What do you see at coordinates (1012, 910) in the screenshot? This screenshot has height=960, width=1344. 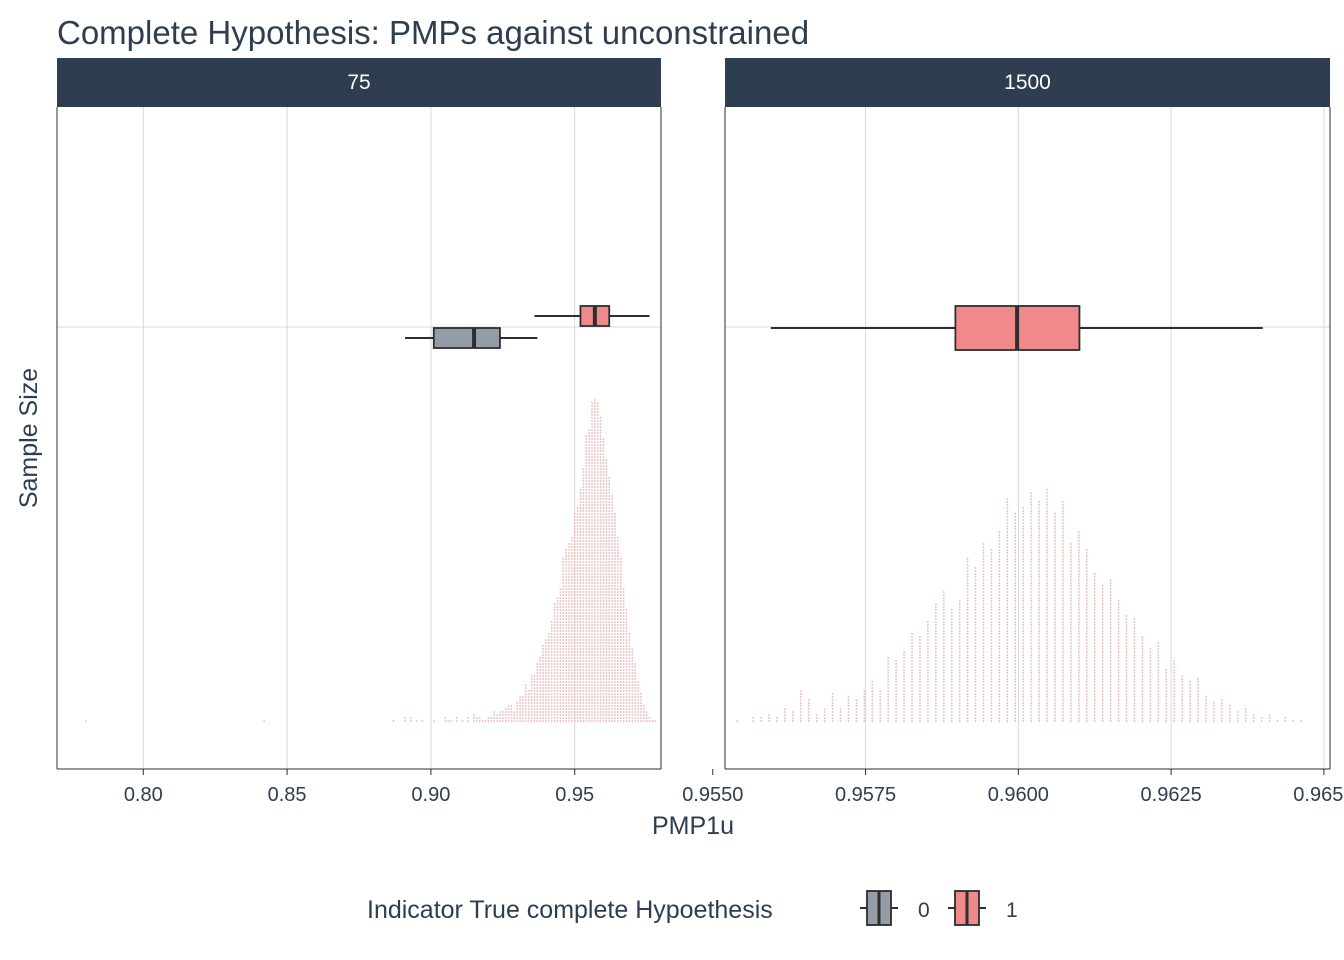 I see `legend-label: 1` at bounding box center [1012, 910].